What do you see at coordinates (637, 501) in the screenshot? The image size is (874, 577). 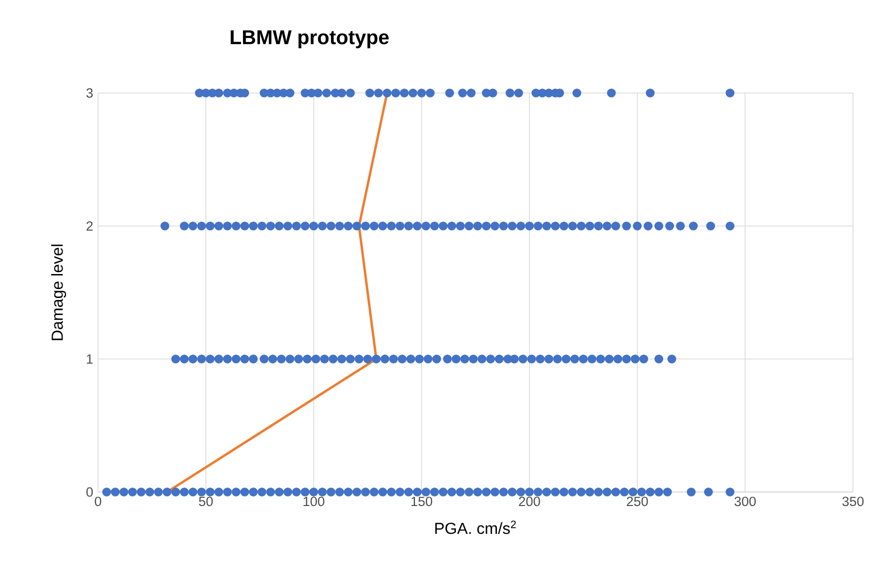 I see `x-tick-label: 250` at bounding box center [637, 501].